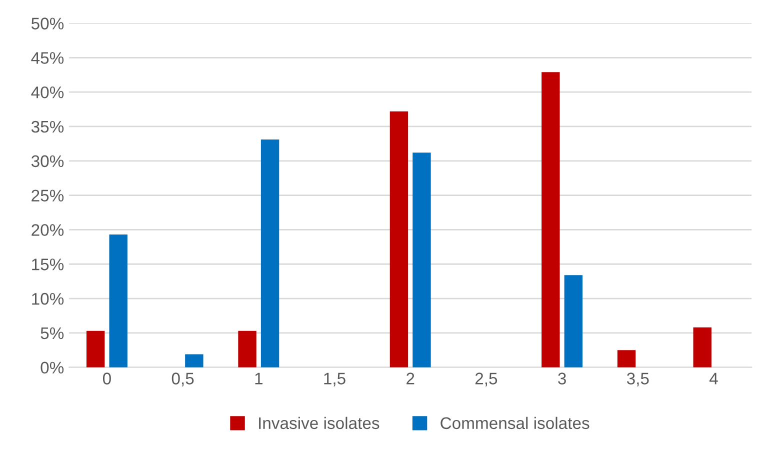  I want to click on y-tick-label: 35%, so click(47, 126).